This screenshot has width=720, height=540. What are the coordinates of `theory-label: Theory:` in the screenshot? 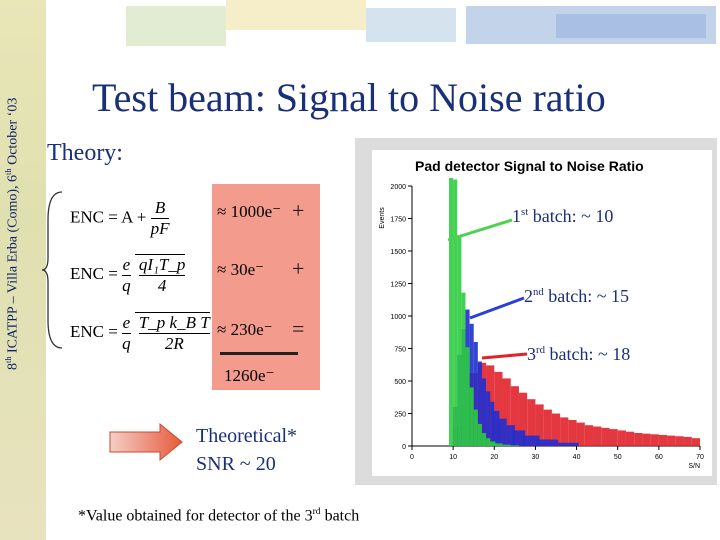 It's located at (85, 153).